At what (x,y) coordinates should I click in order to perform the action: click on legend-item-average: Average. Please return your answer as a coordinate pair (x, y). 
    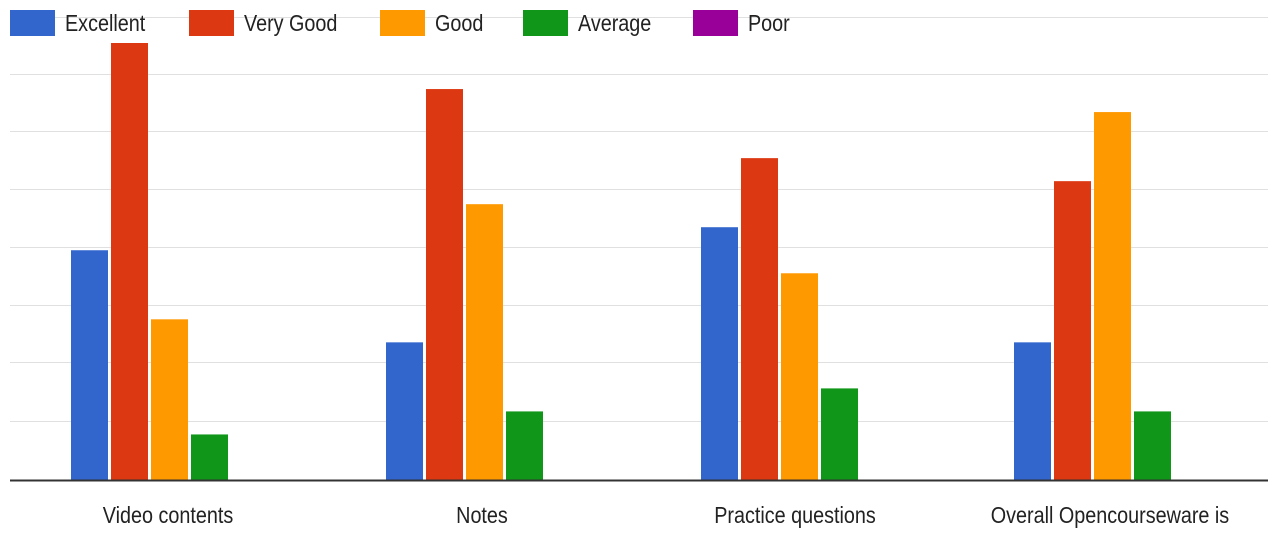
    Looking at the image, I should click on (587, 23).